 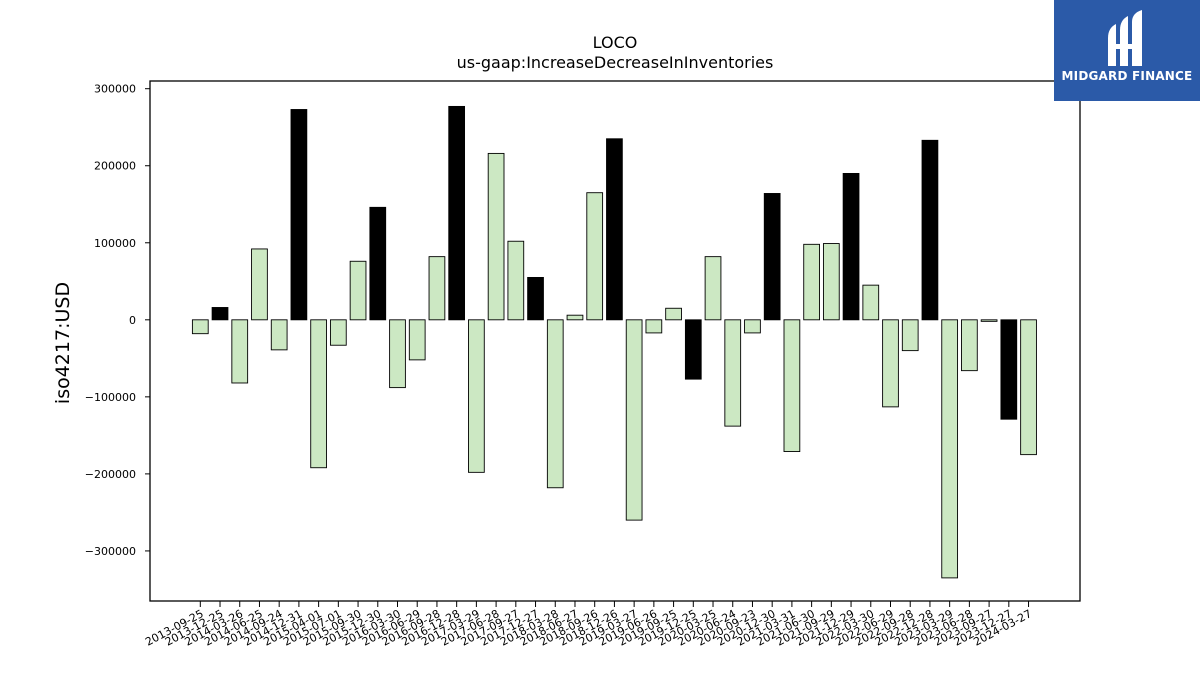 What do you see at coordinates (615, 42) in the screenshot?
I see `chart-title: LOCO` at bounding box center [615, 42].